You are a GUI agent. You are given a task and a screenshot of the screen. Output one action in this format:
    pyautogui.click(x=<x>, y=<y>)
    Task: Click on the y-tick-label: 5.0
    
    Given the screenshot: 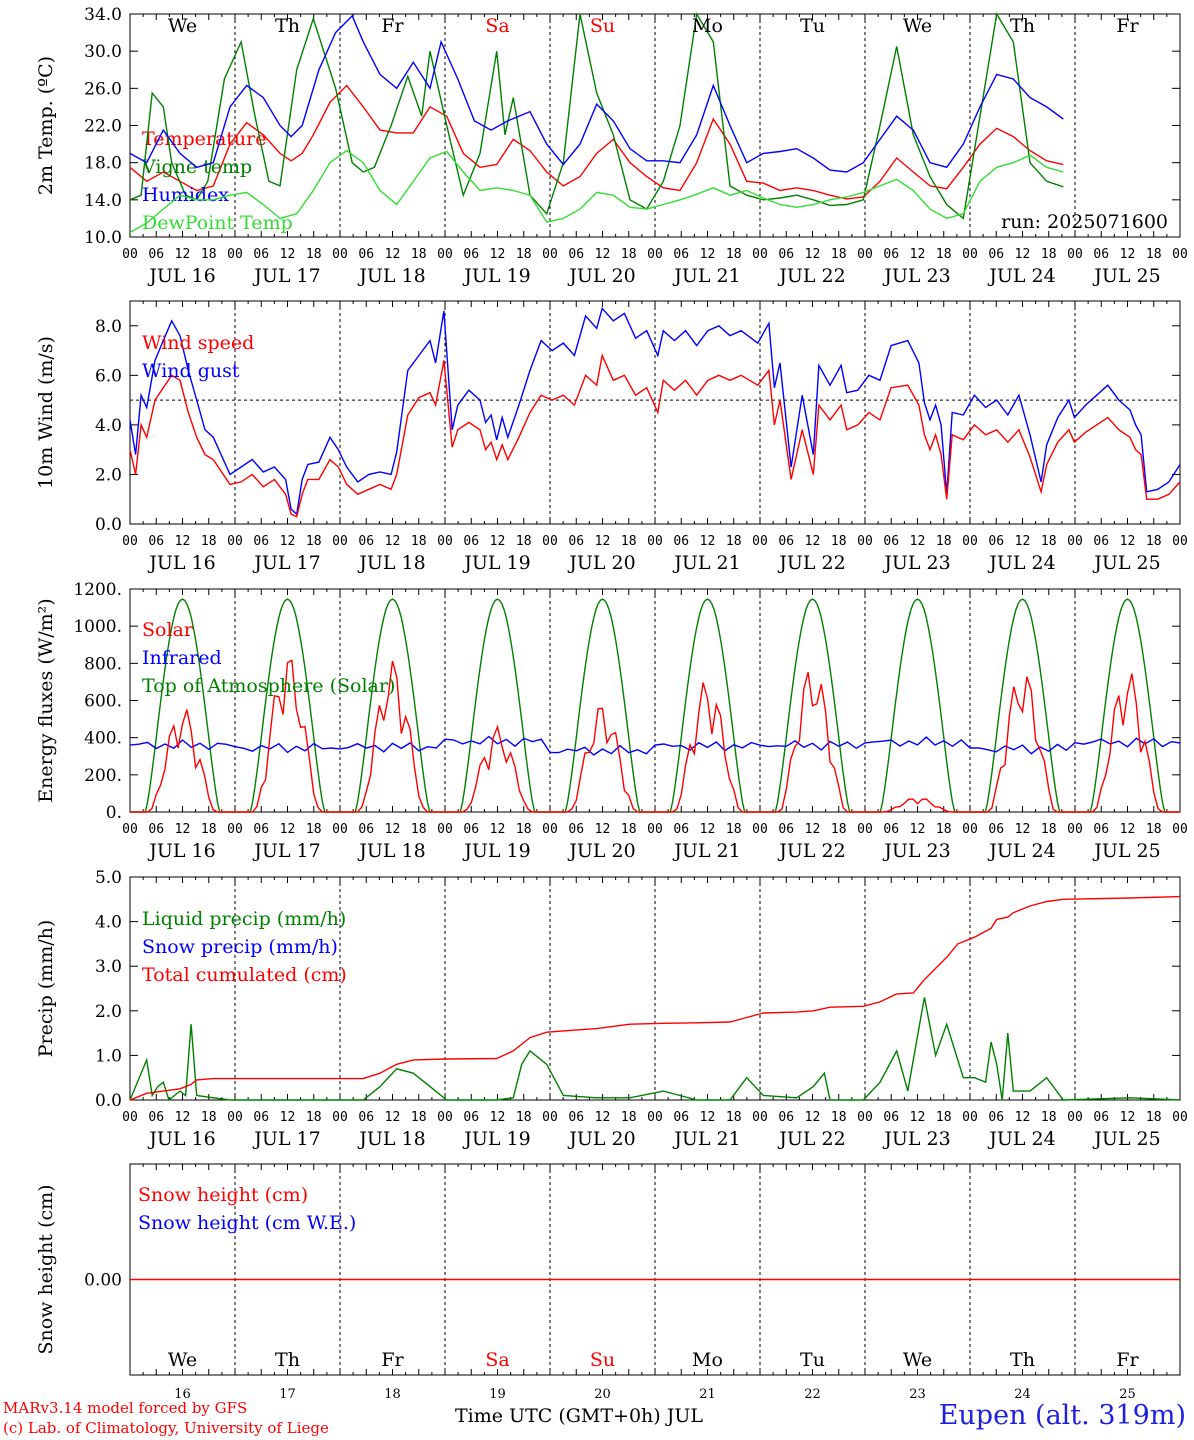 What is the action you would take?
    pyautogui.click(x=108, y=878)
    